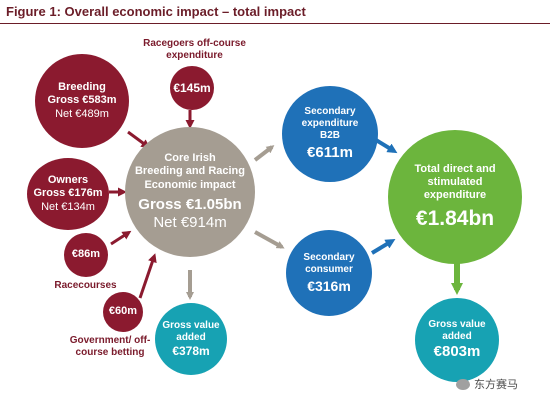  What do you see at coordinates (269, 239) in the screenshot?
I see `arrow-core-to-consumer` at bounding box center [269, 239].